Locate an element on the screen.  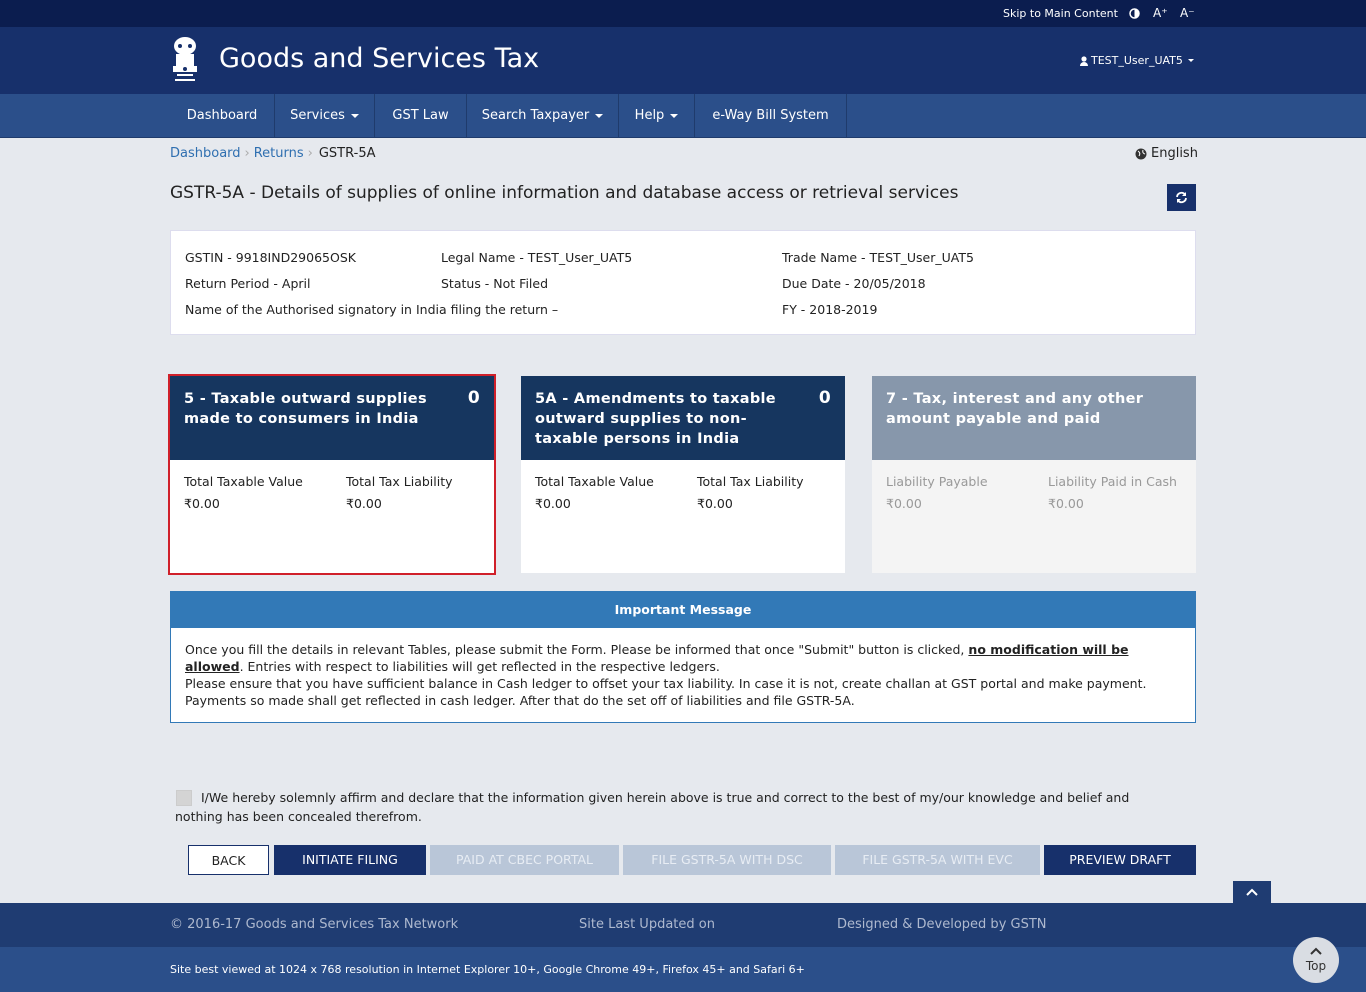
nav-item: Dashboard is located at coordinates (222, 116).